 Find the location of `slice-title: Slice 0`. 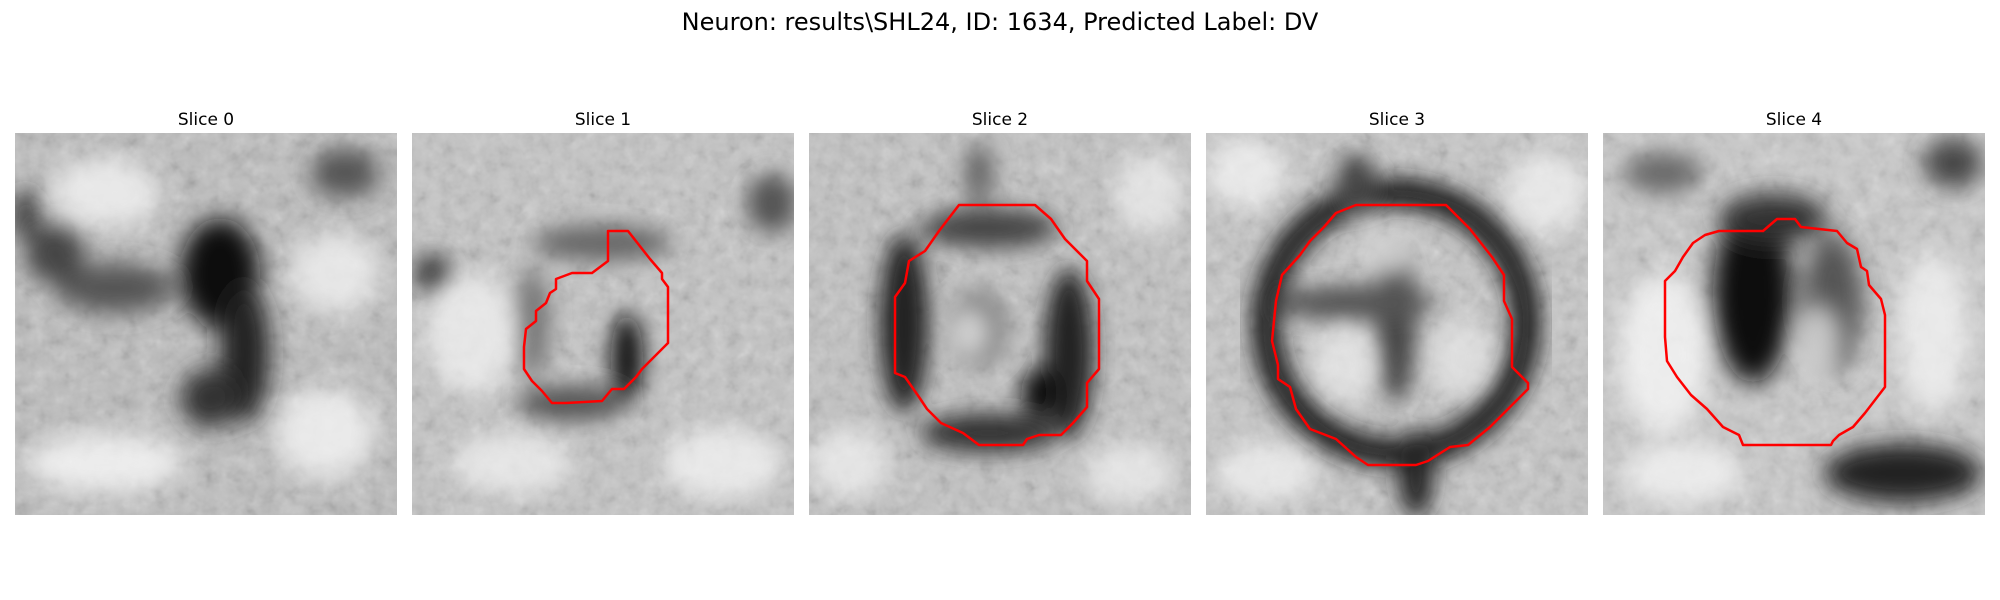

slice-title: Slice 0 is located at coordinates (206, 120).